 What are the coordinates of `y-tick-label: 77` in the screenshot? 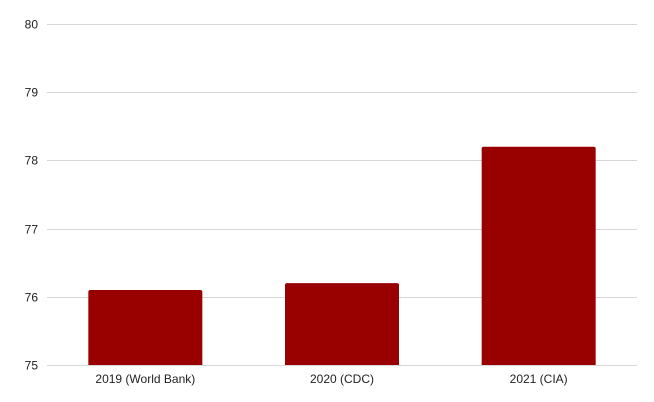 It's located at (32, 230).